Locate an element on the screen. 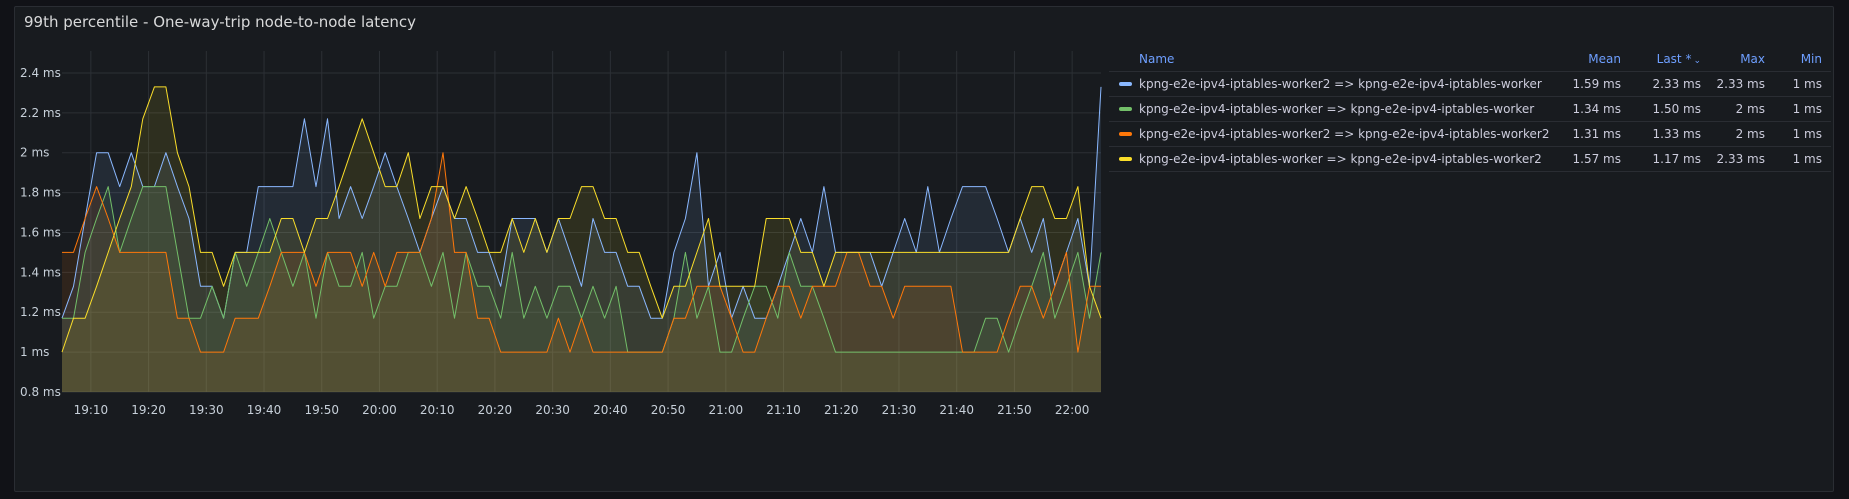 This screenshot has height=499, width=1849. y-tick-label: 1.2 ms is located at coordinates (40, 312).